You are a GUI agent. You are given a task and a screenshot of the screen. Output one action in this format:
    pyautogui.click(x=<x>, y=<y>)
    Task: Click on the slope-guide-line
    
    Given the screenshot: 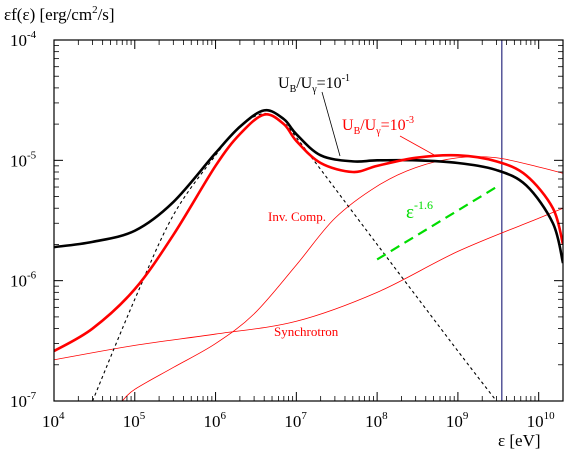 What is the action you would take?
    pyautogui.click(x=437, y=223)
    